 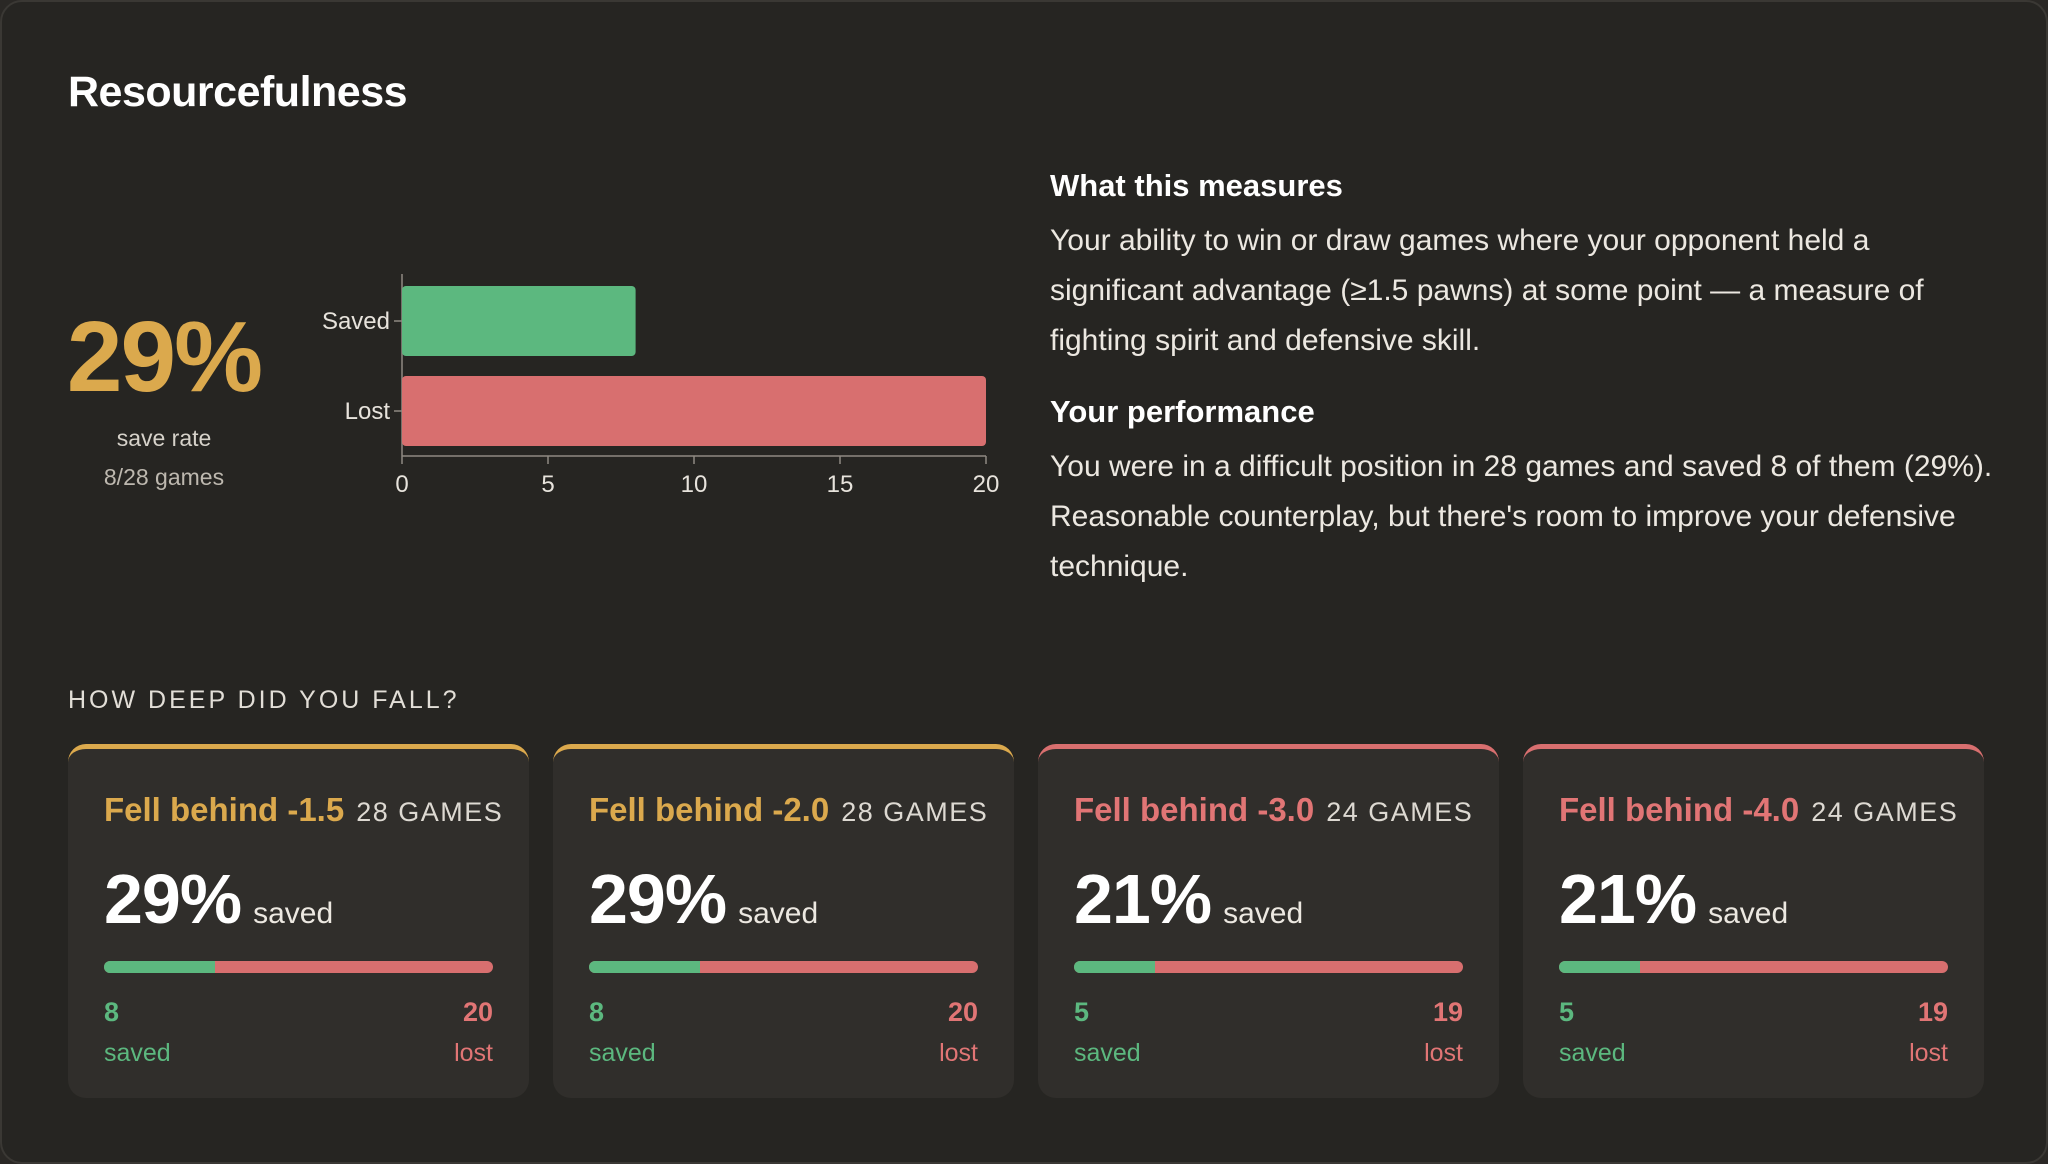 I want to click on card-name: Fell behind -2.0, so click(x=709, y=809).